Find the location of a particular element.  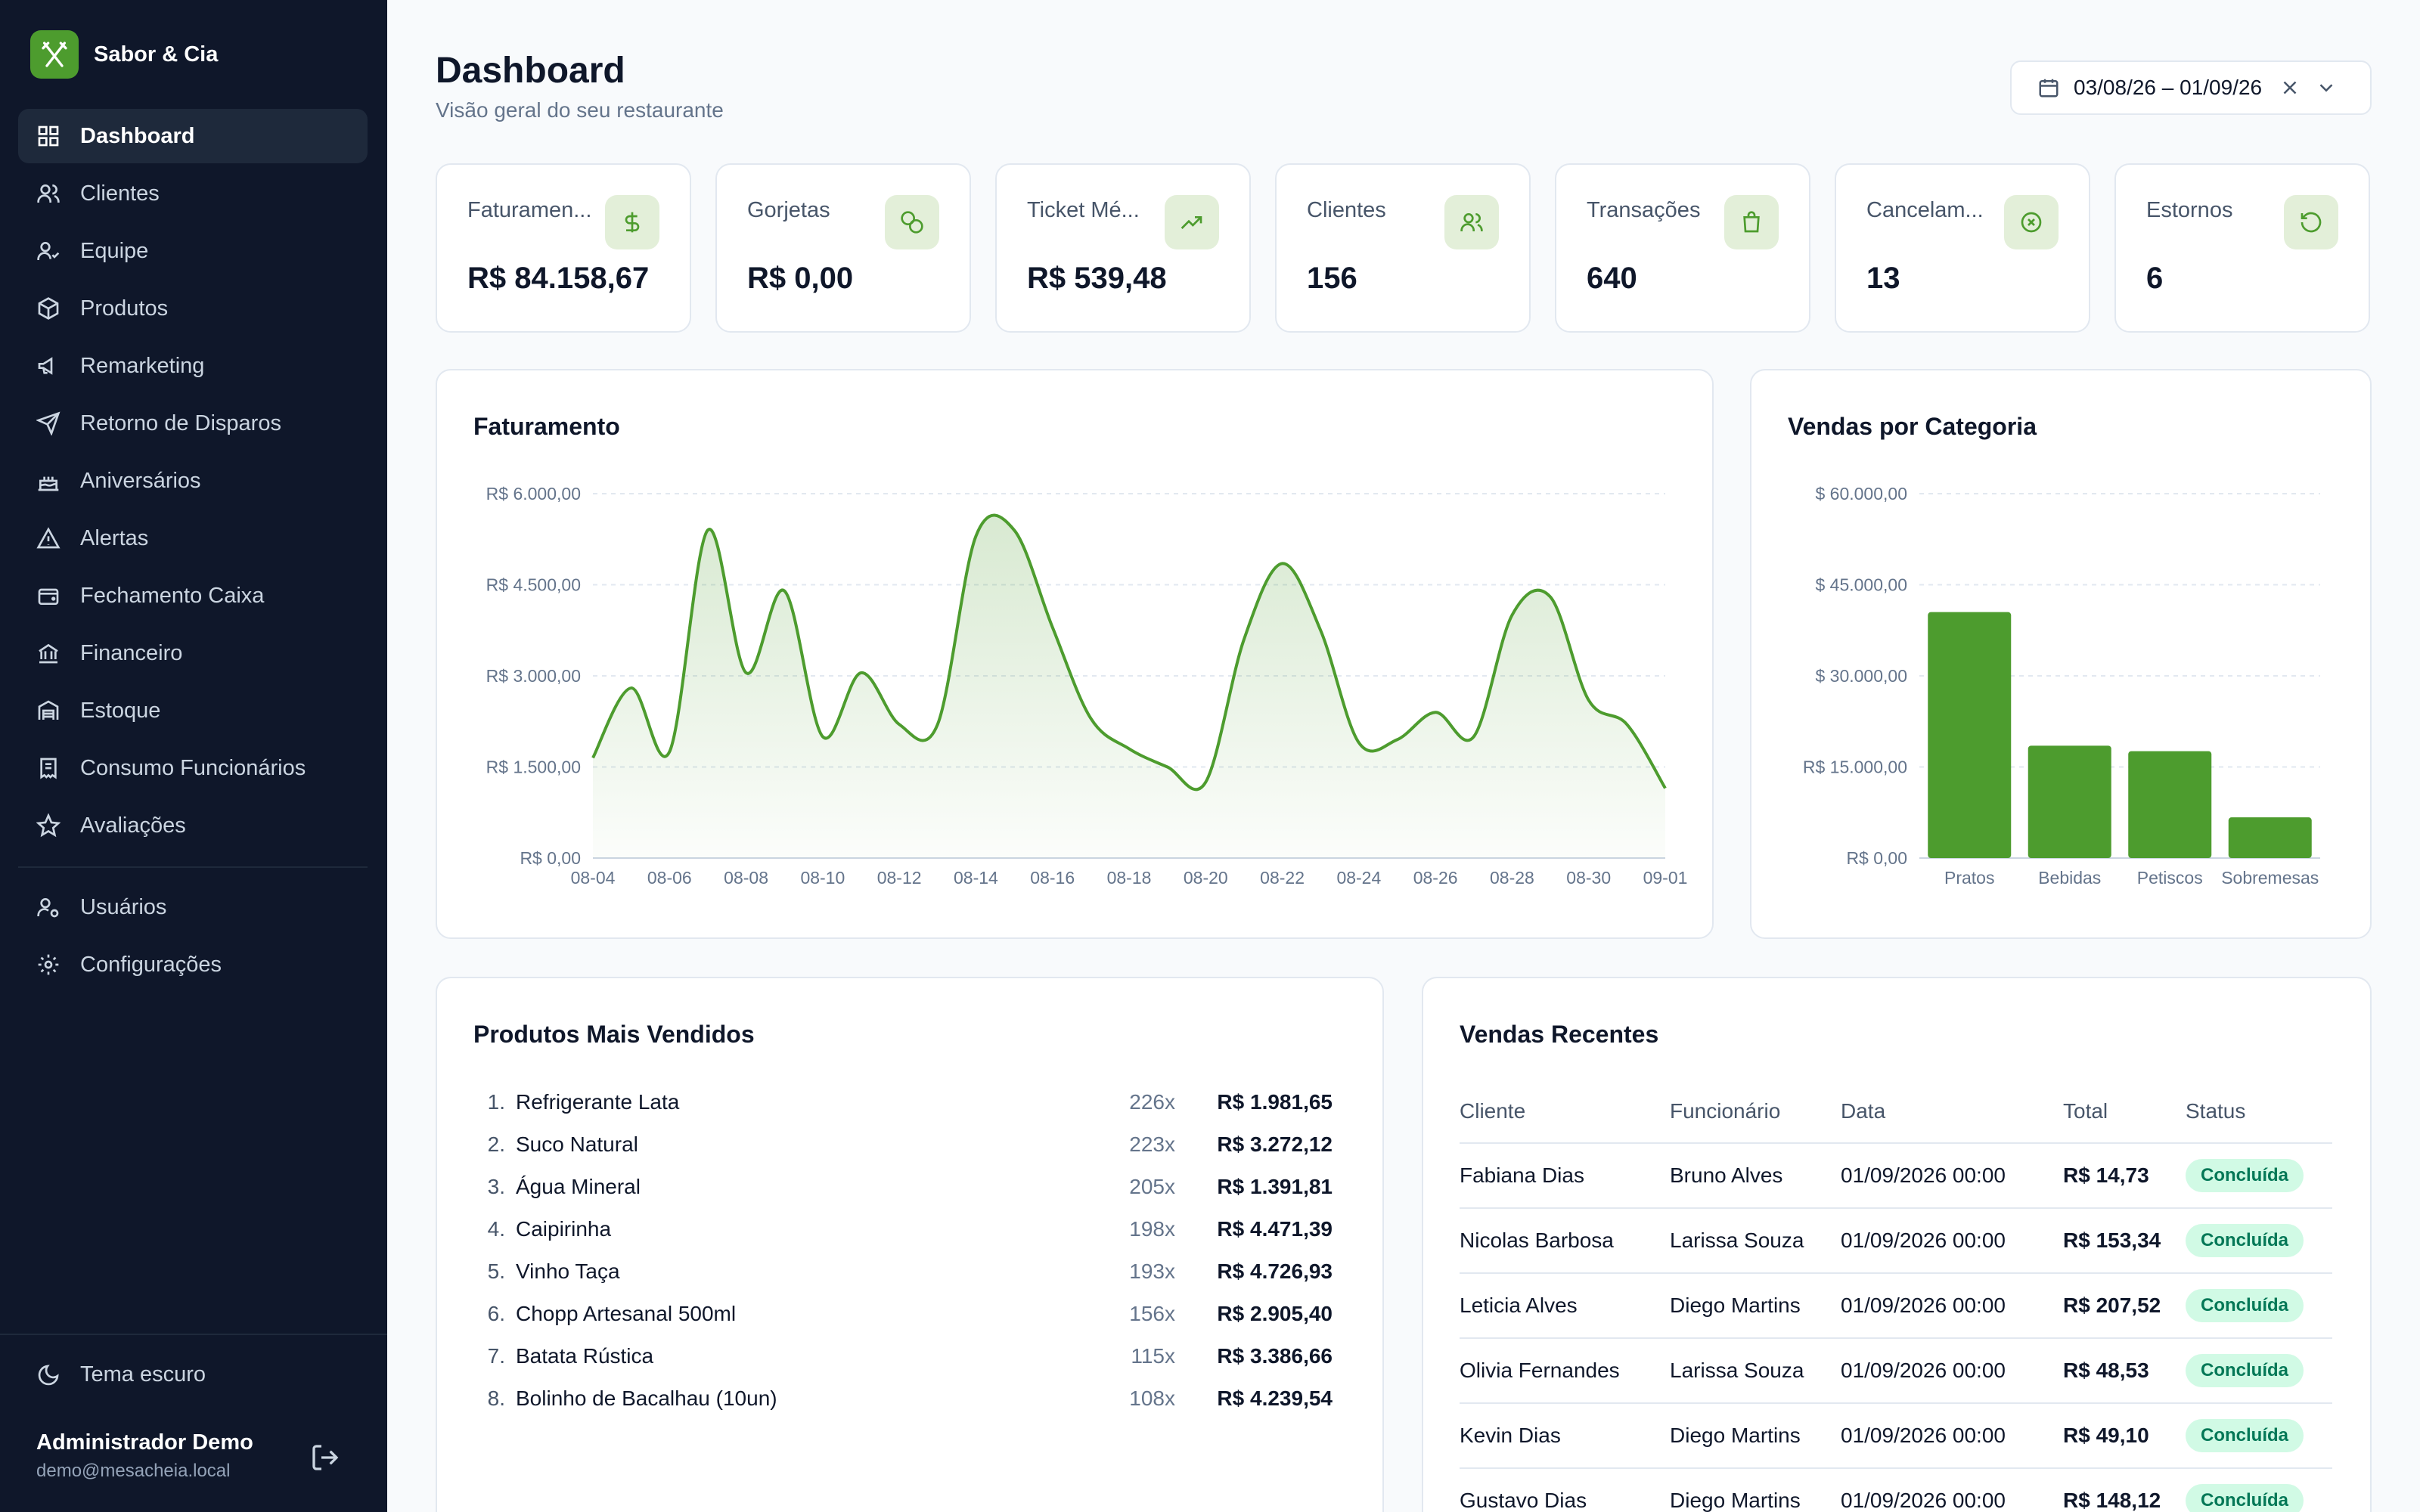

coins-icon is located at coordinates (912, 222).